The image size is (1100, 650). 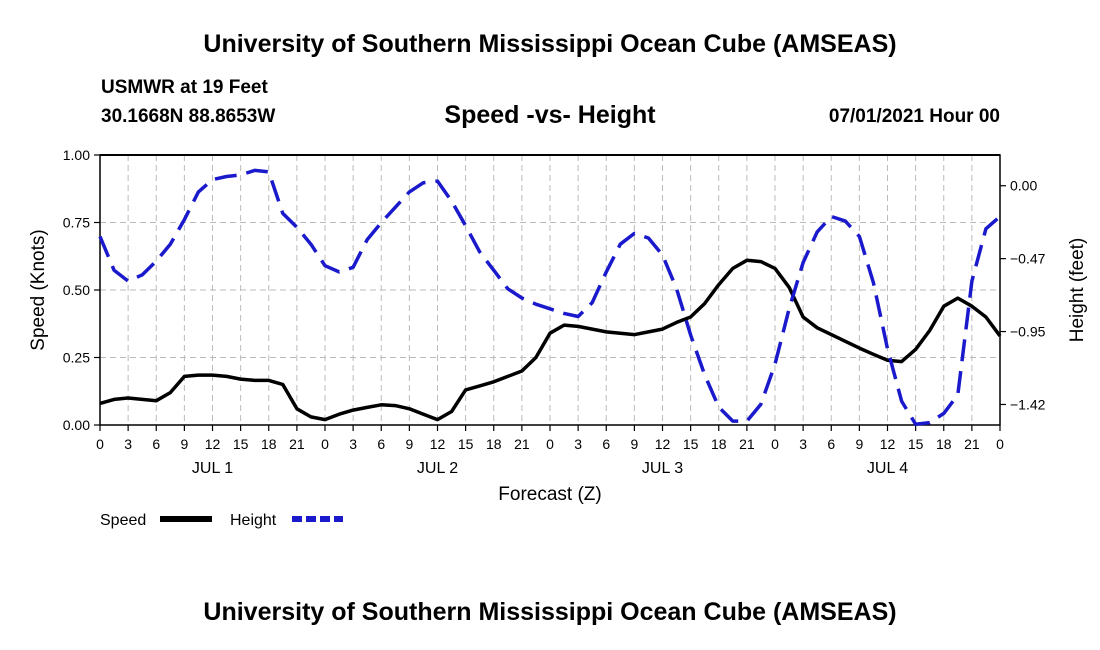 What do you see at coordinates (1028, 259) in the screenshot?
I see `y-right-tick-label: −0.47` at bounding box center [1028, 259].